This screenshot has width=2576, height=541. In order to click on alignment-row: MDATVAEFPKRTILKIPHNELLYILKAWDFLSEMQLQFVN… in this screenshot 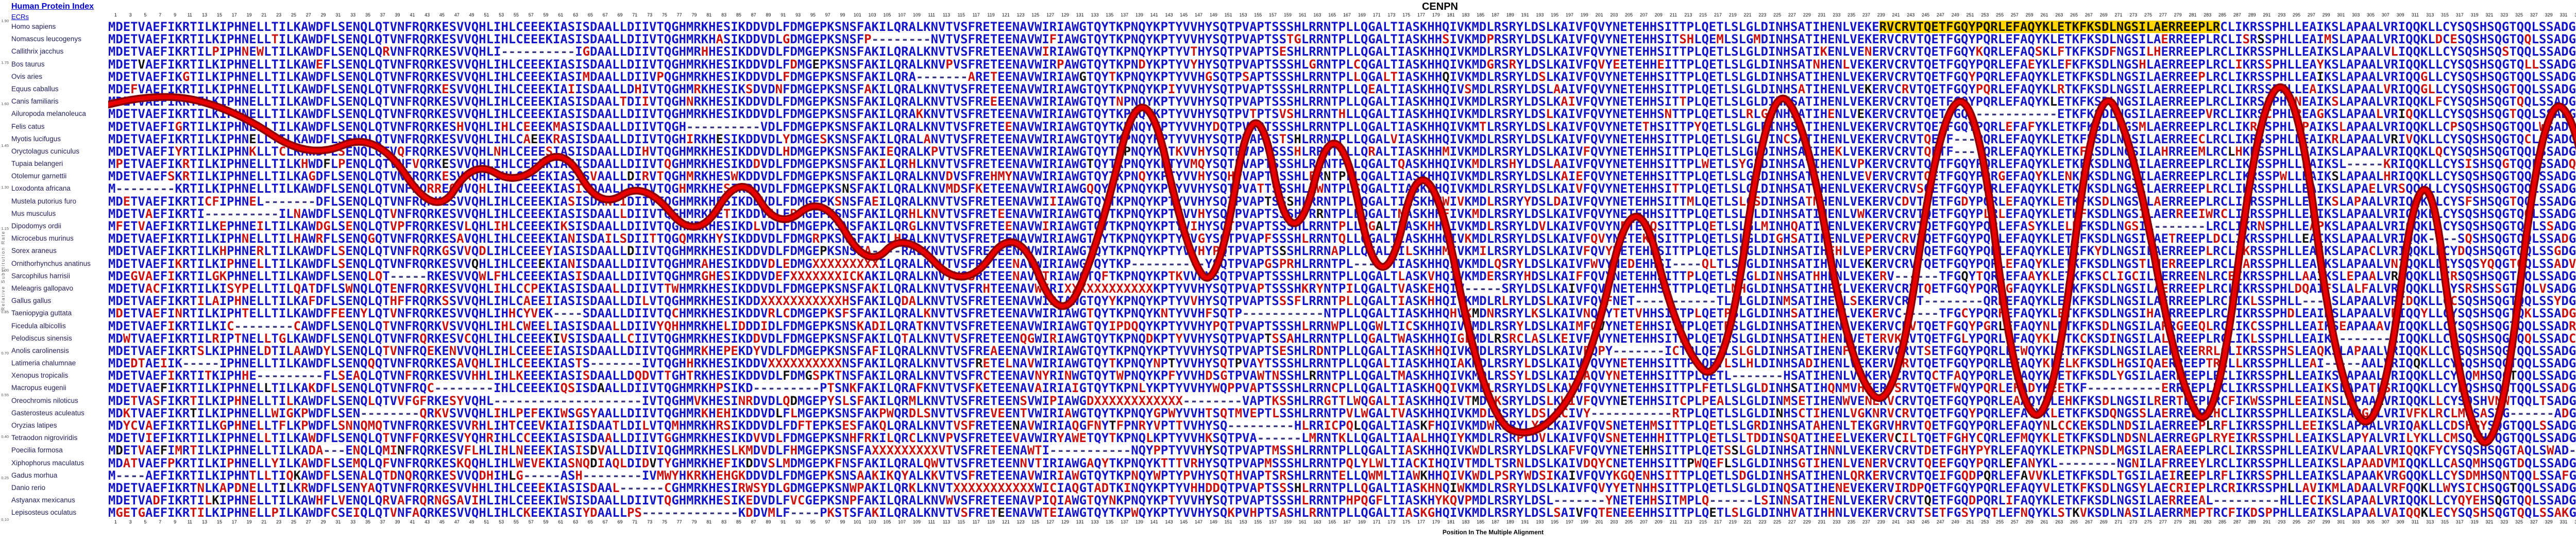, I will do `click(1342, 463)`.